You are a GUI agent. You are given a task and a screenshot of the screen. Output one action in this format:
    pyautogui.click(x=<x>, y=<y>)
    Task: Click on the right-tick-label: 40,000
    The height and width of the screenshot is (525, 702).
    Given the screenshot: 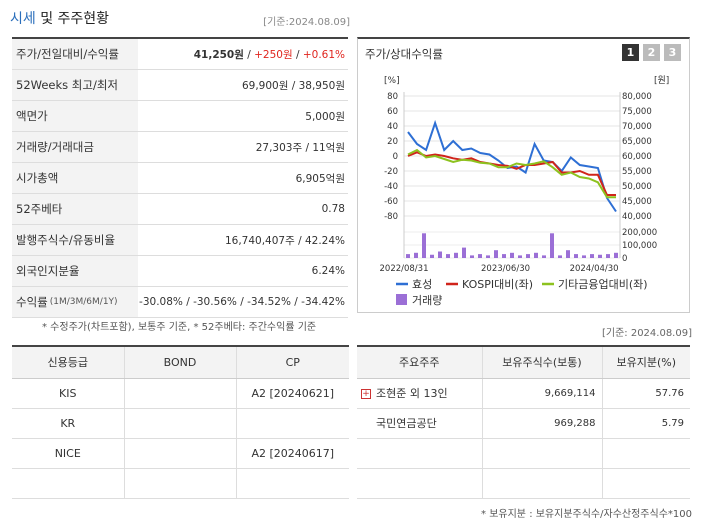 What is the action you would take?
    pyautogui.click(x=637, y=217)
    